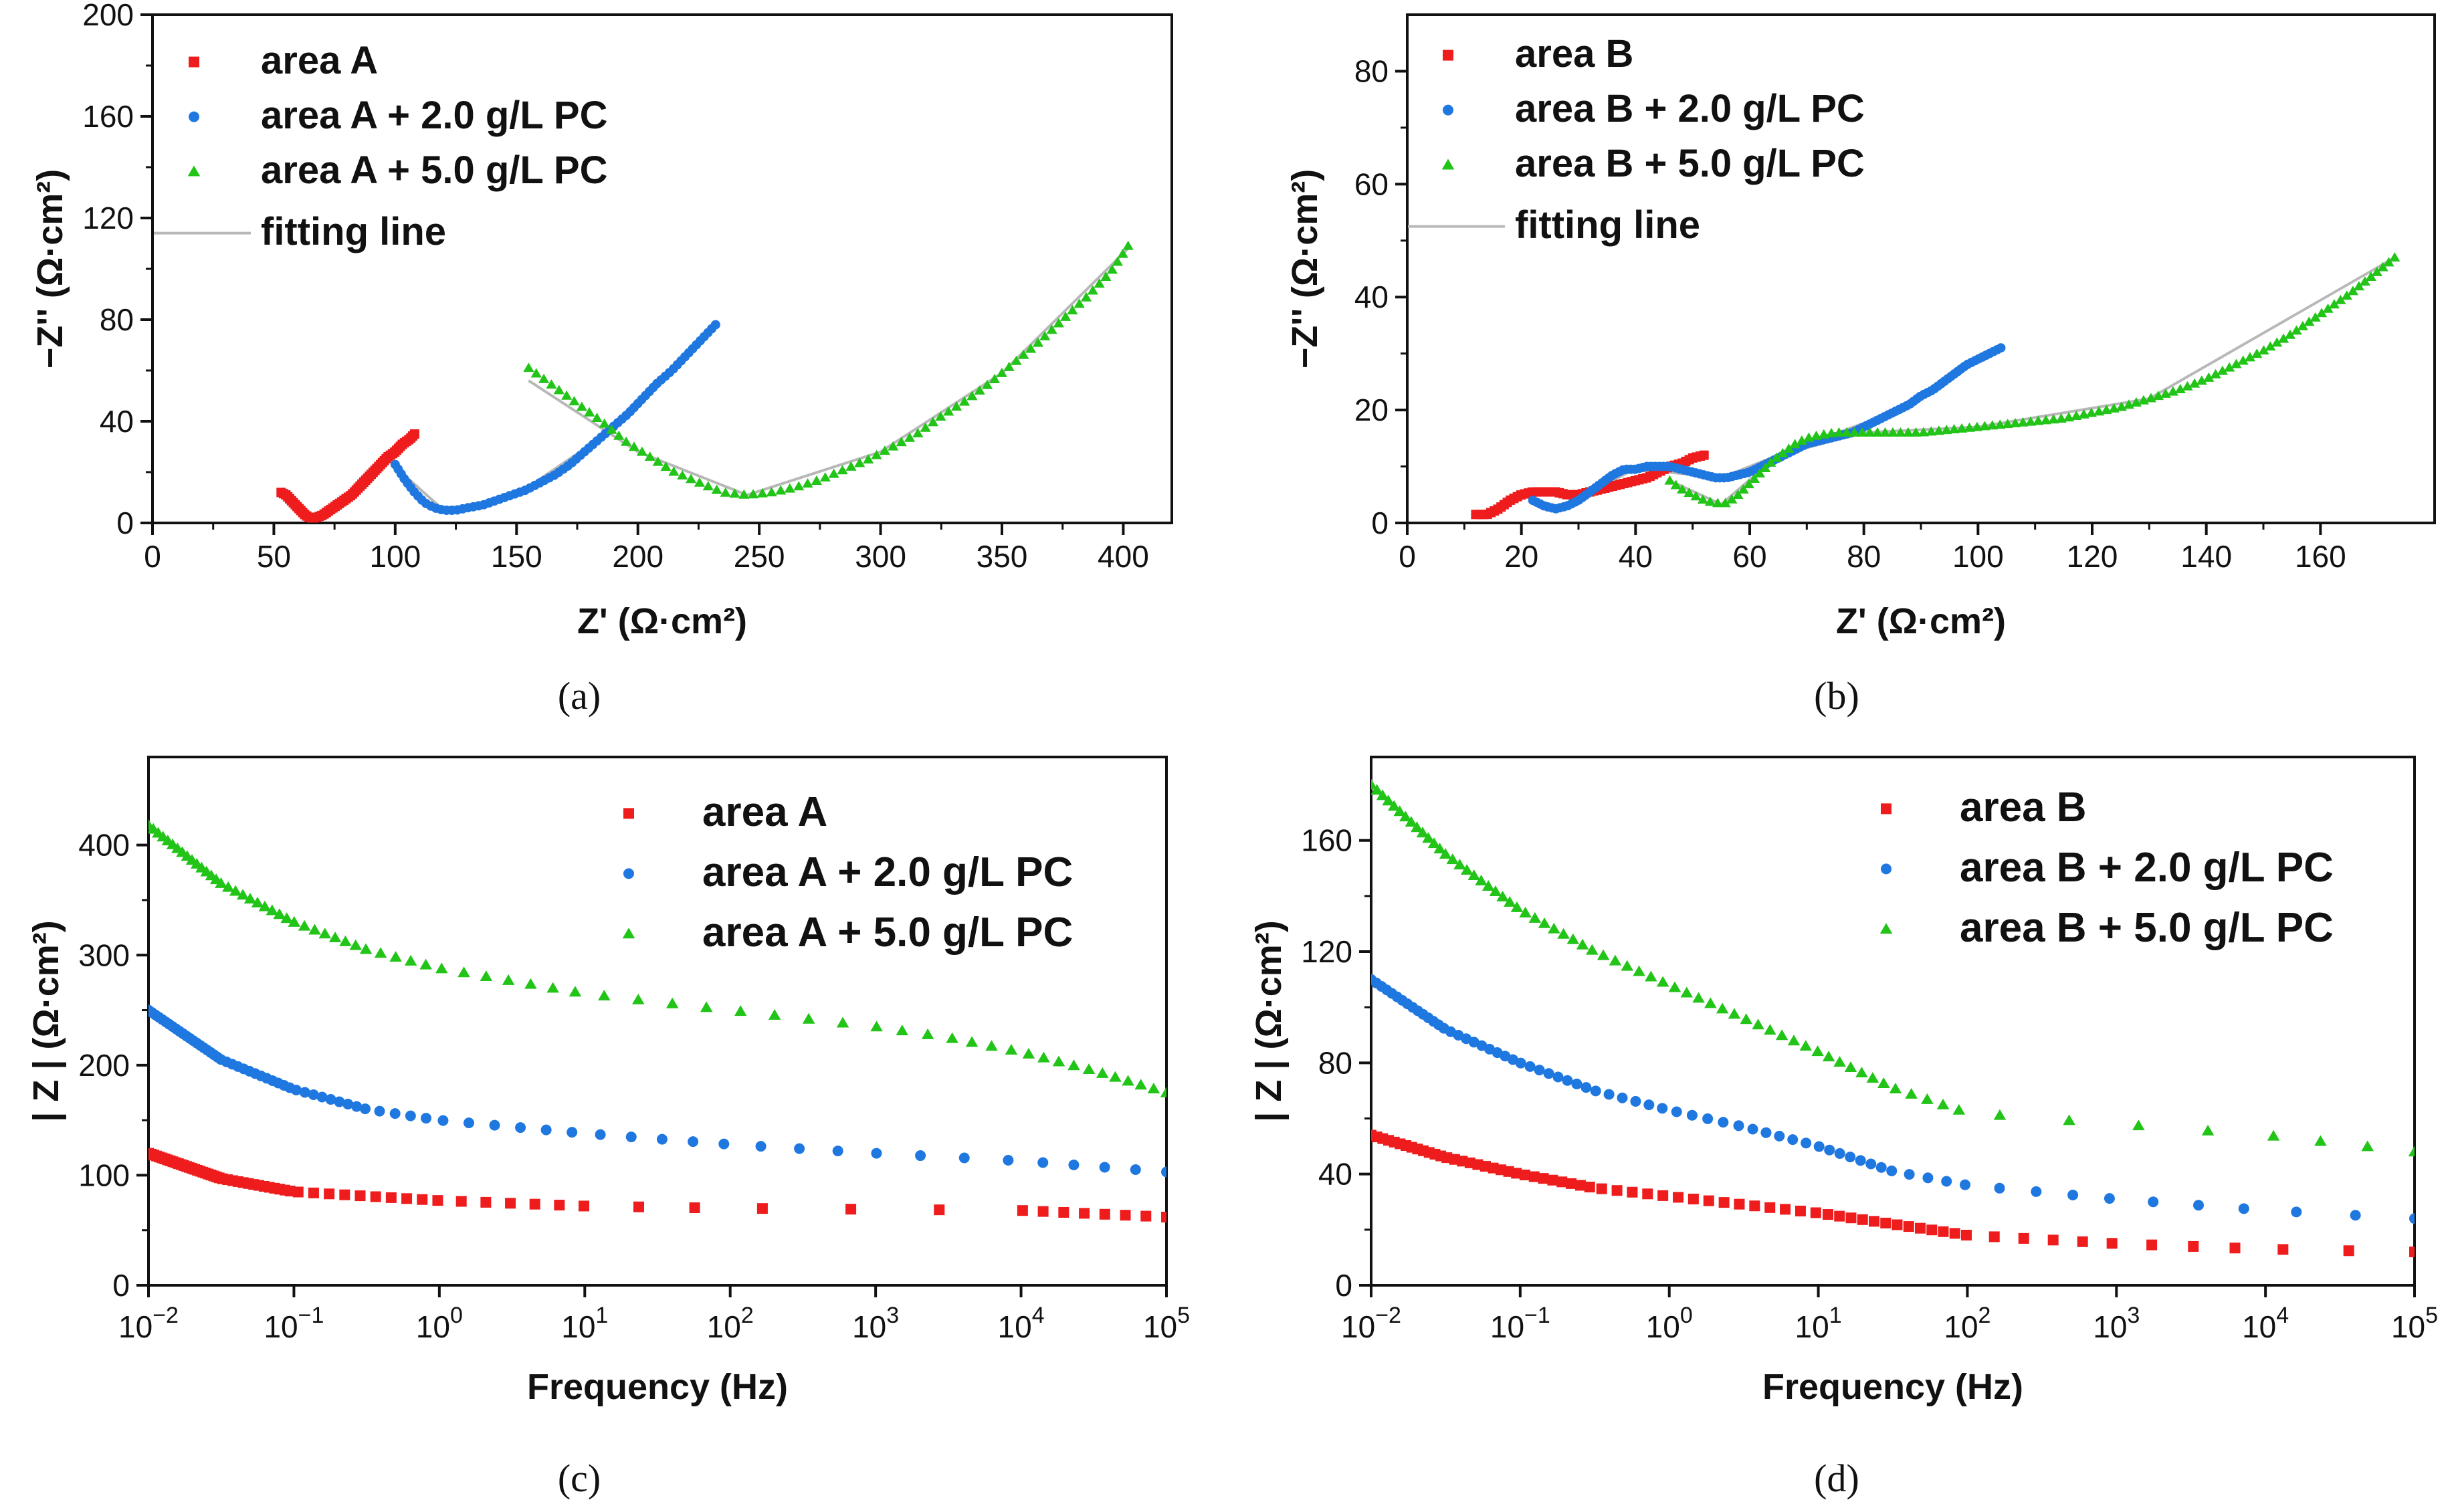  Describe the element at coordinates (319, 60) in the screenshot. I see `legend-label: area A` at that location.